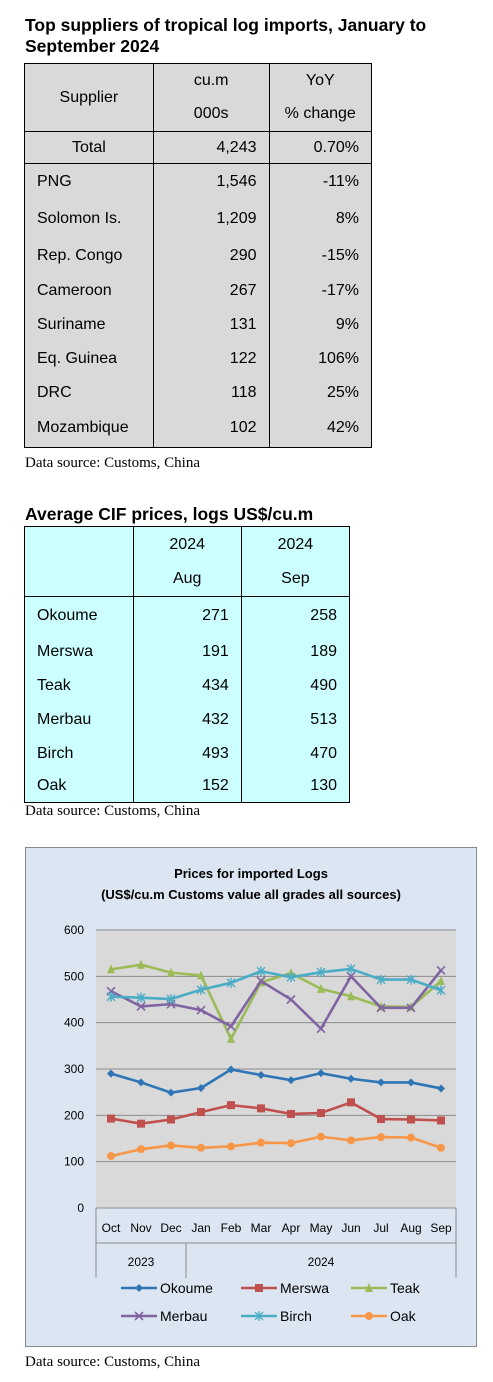 The image size is (493, 1382). Describe the element at coordinates (169, 514) in the screenshot. I see `table2-title: Average CIF prices, logs US$/cu.m` at that location.